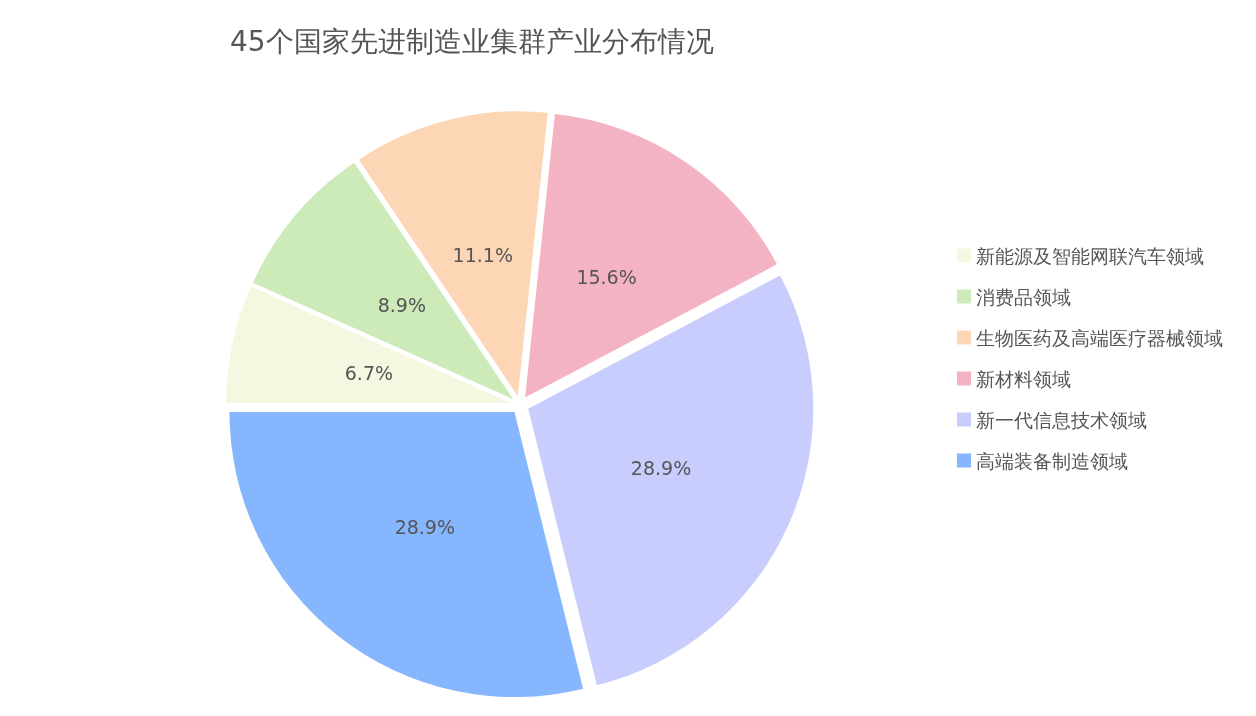 This screenshot has height=716, width=1256. What do you see at coordinates (1052, 460) in the screenshot?
I see `legend-label: 高端装备制造领域` at bounding box center [1052, 460].